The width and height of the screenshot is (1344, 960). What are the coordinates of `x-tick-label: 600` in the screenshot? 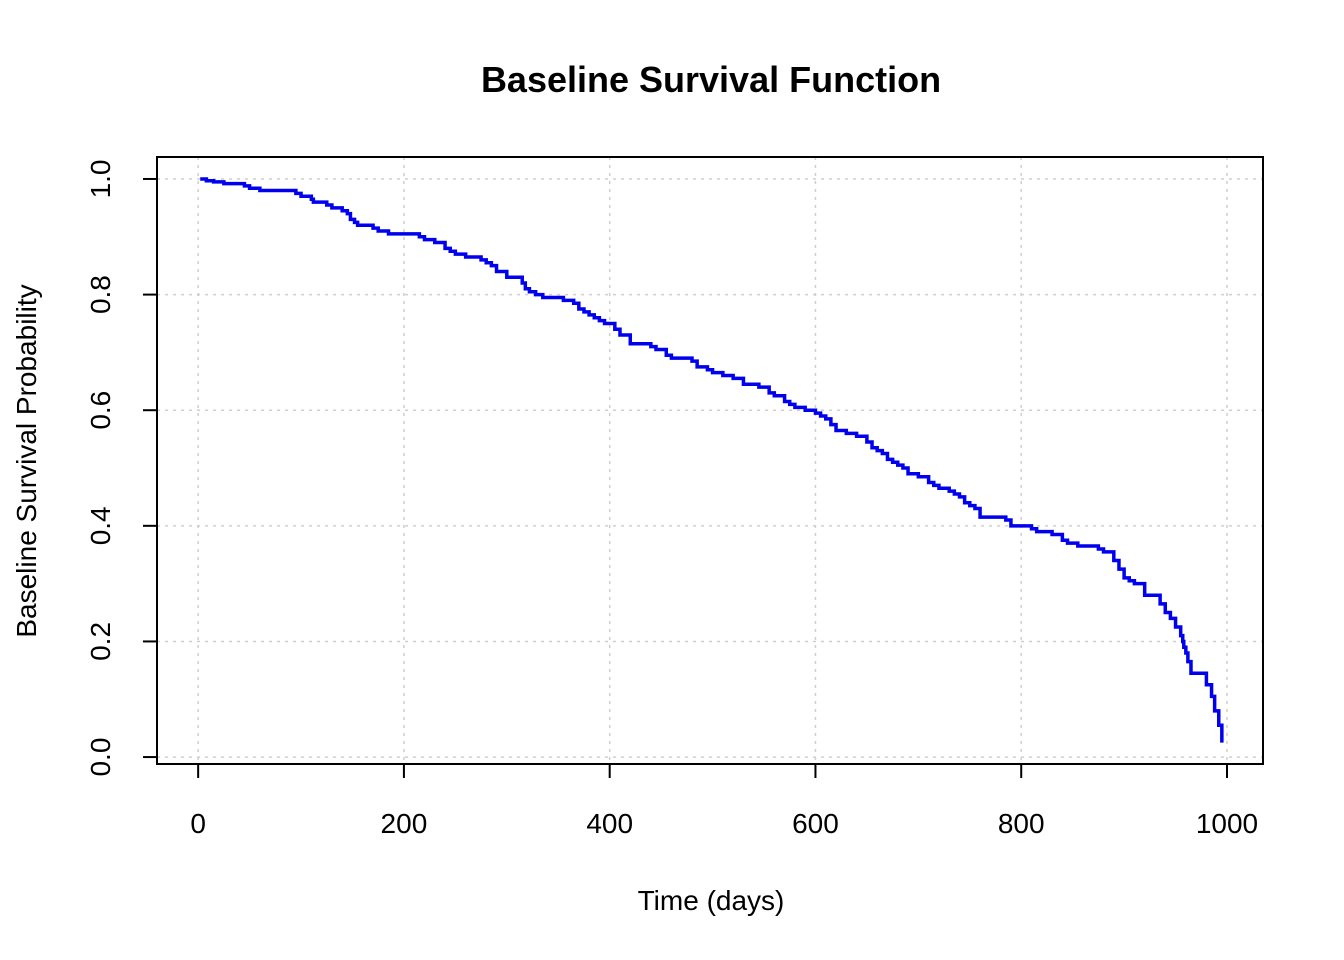 It's located at (815, 823).